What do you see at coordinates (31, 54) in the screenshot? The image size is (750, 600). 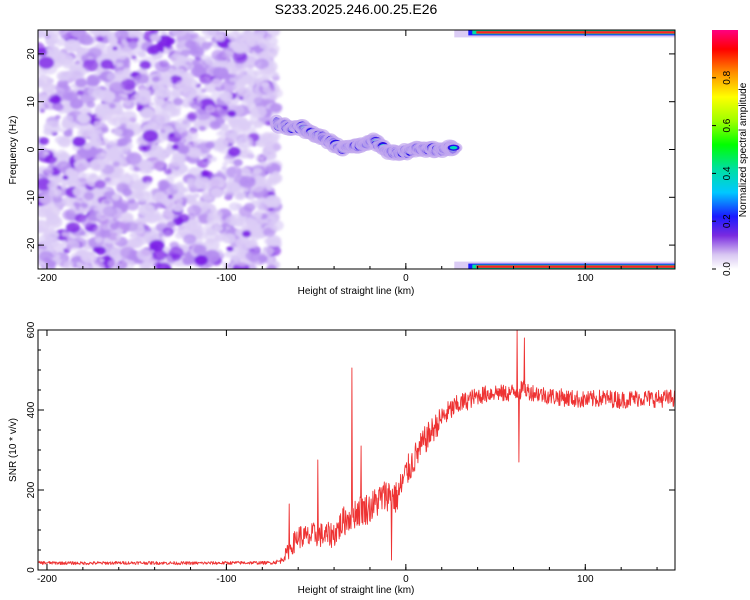 I see `y-tick-label: 20` at bounding box center [31, 54].